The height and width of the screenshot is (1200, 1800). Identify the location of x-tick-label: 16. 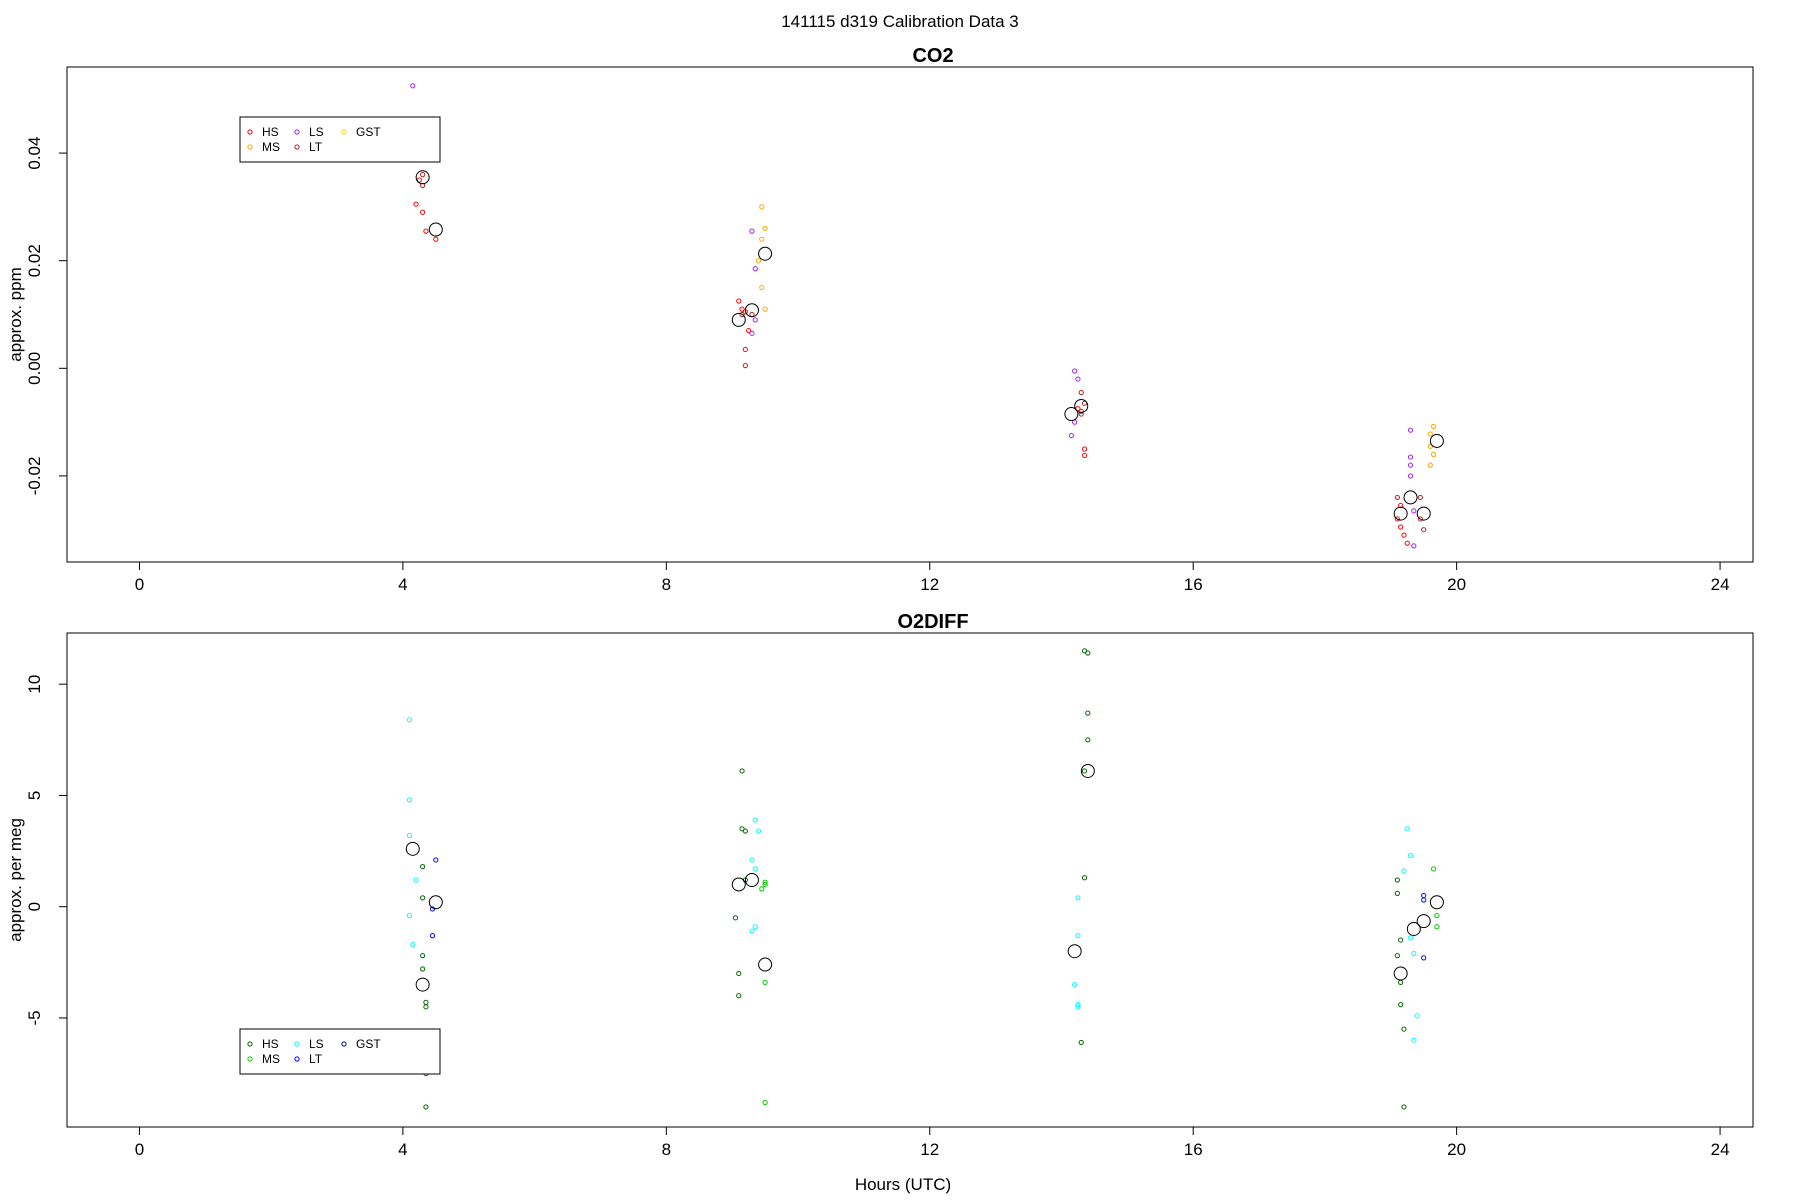
(1193, 1149).